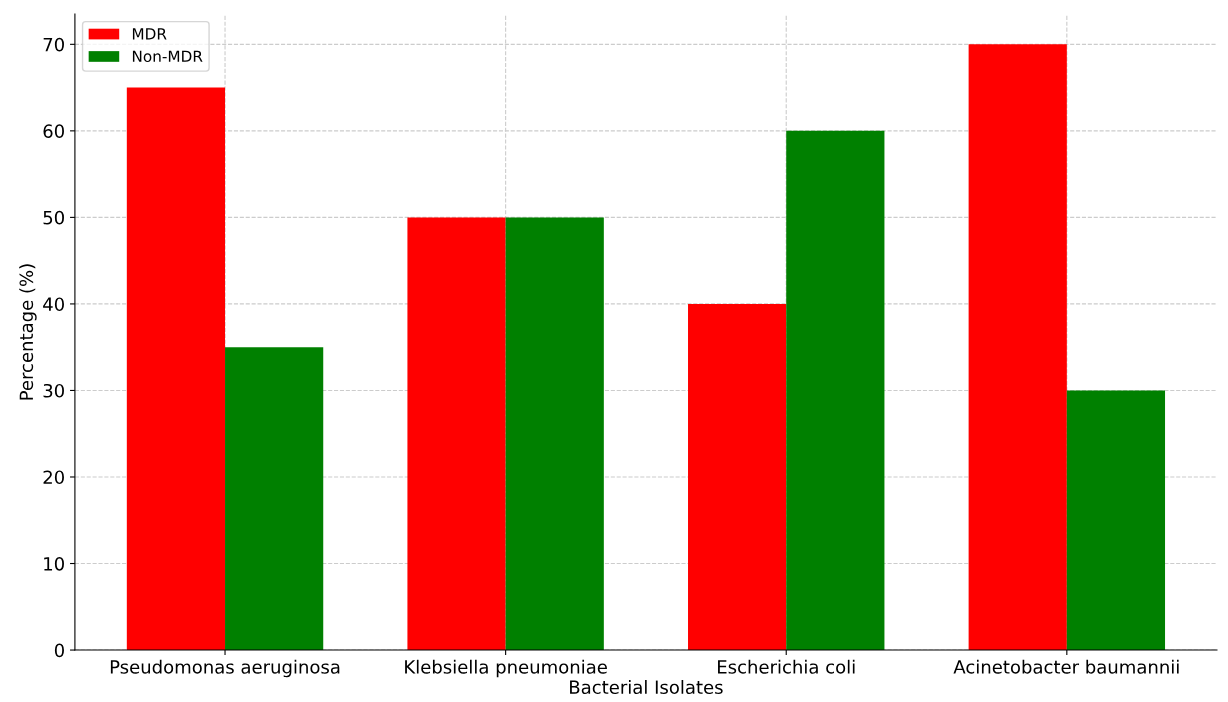 The width and height of the screenshot is (1228, 702). Describe the element at coordinates (506, 668) in the screenshot. I see `x-tick-label: Klebsiella pneumoniae` at that location.